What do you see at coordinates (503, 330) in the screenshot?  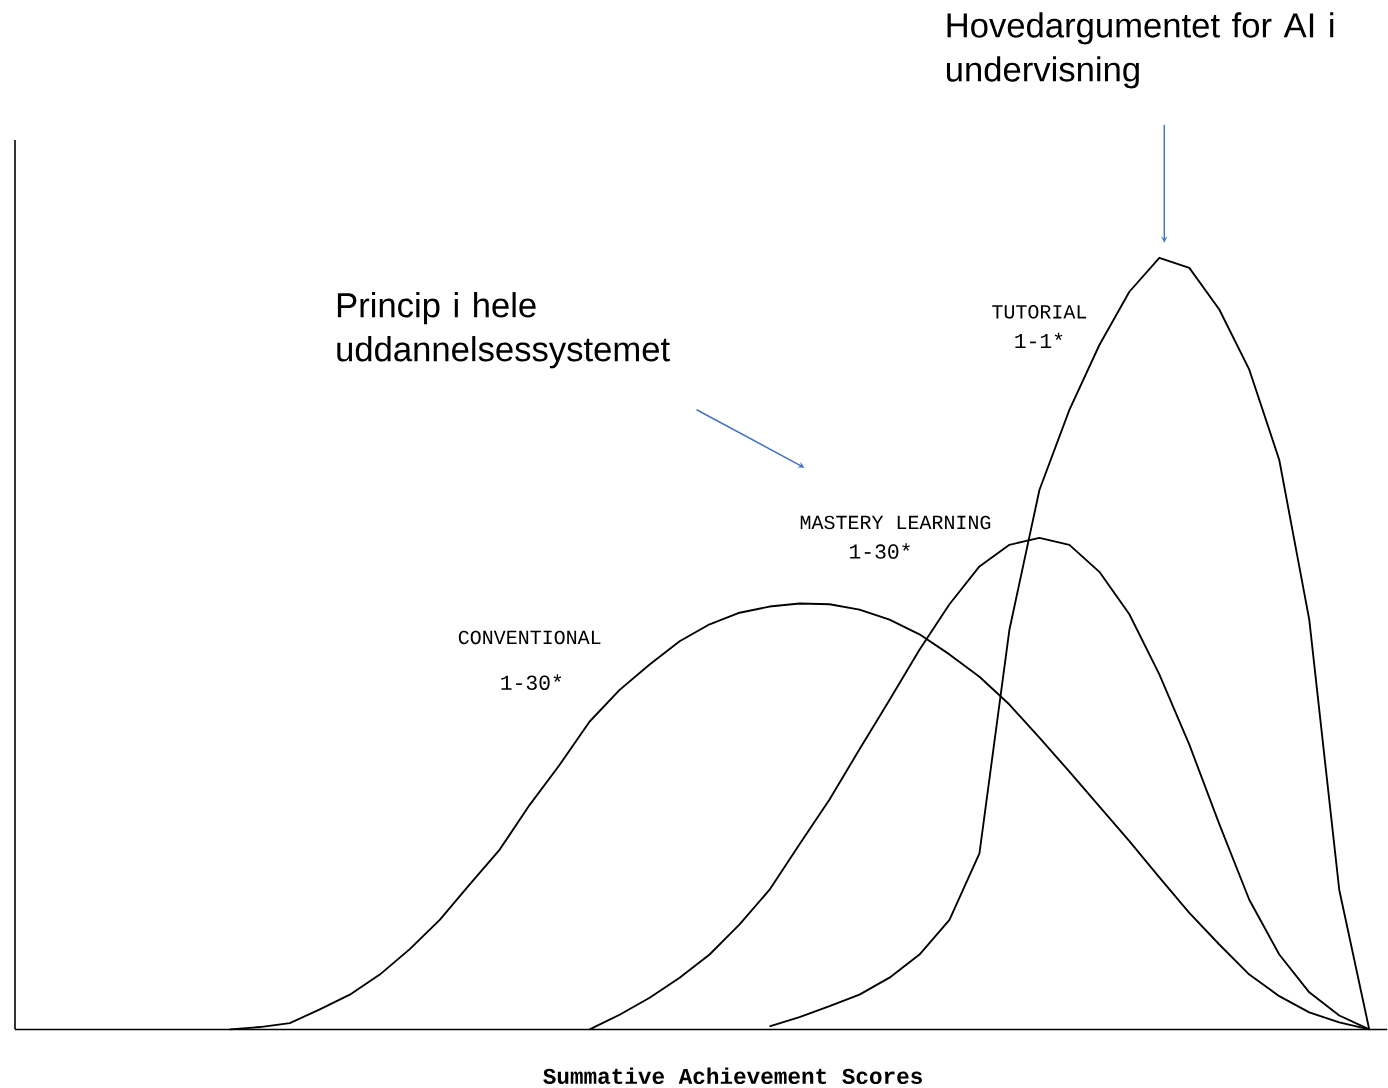 I see `annotation: Princip i hele uddannelsessystemet` at bounding box center [503, 330].